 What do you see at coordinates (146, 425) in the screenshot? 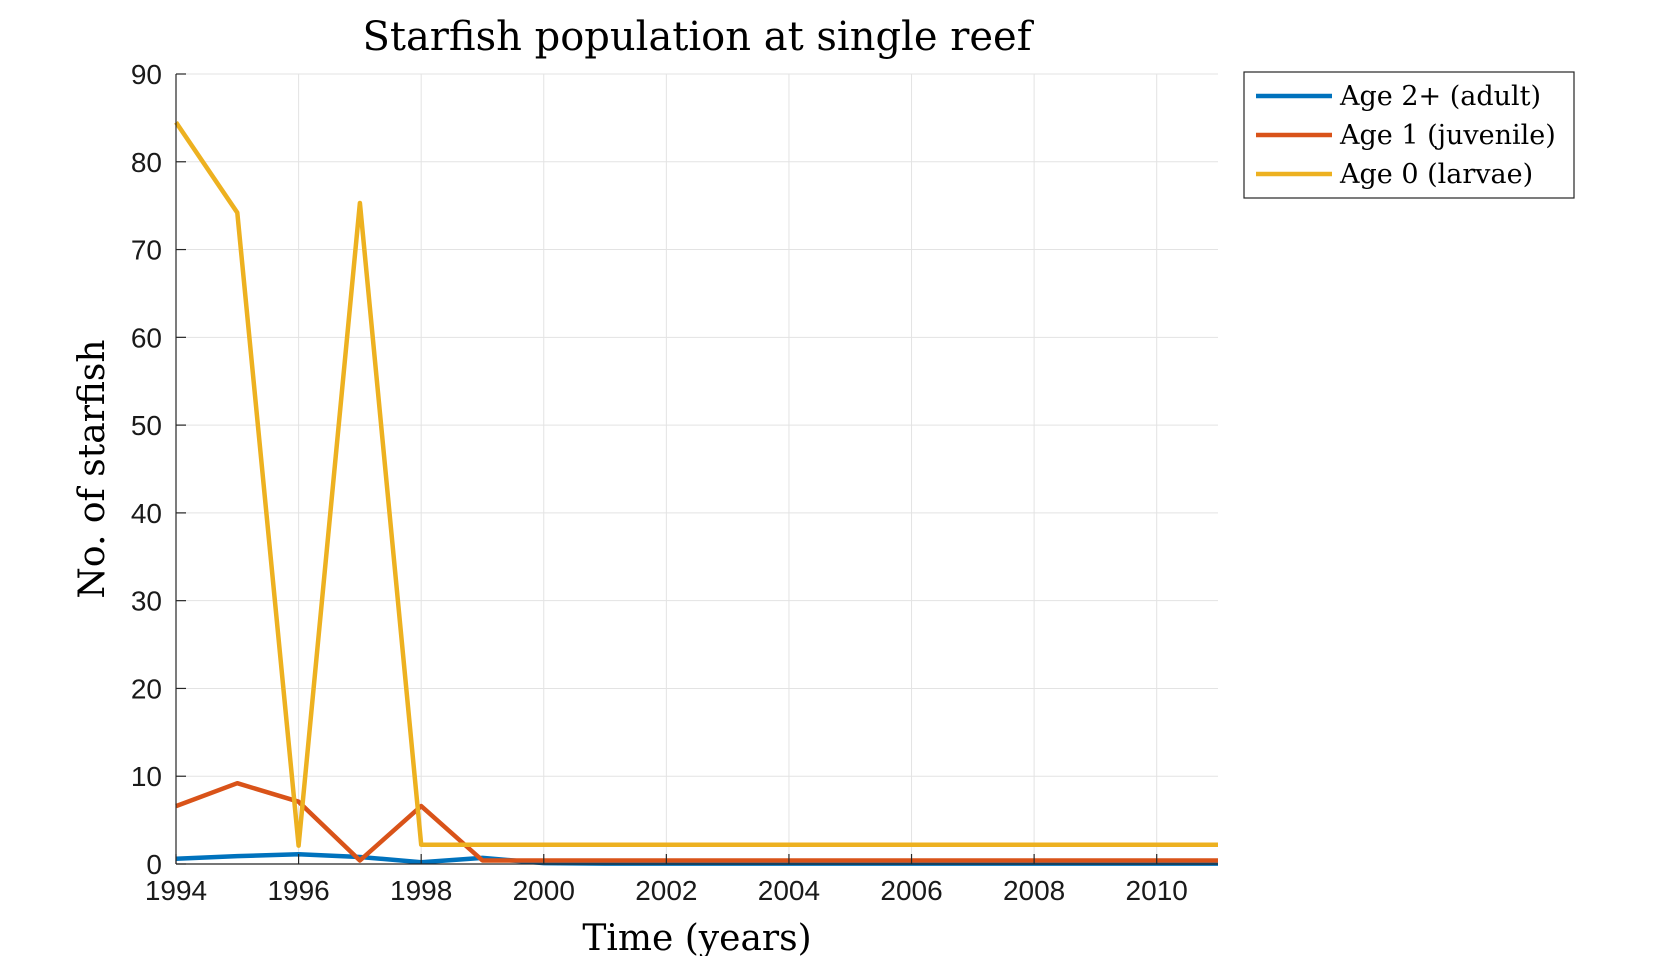
I see `y-tick-label: 50` at bounding box center [146, 425].